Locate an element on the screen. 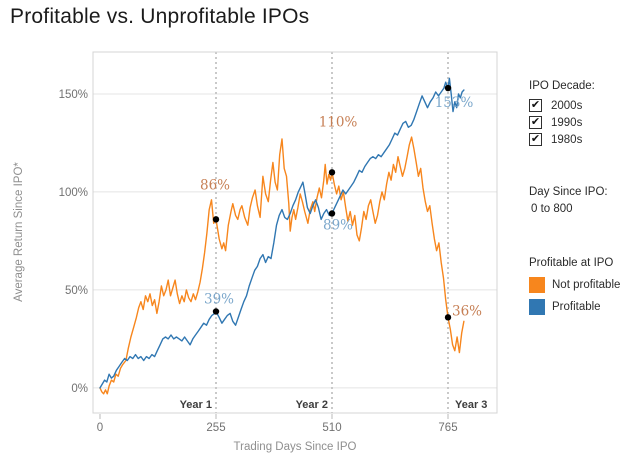 This screenshot has width=635, height=465. x-tick-label: 0 is located at coordinates (100, 428).